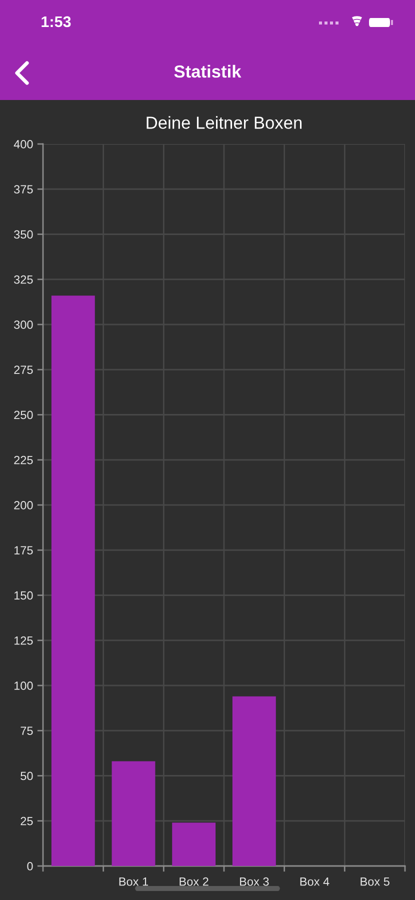 This screenshot has width=415, height=900. Describe the element at coordinates (23, 144) in the screenshot. I see `y-tick-label: 400` at that location.